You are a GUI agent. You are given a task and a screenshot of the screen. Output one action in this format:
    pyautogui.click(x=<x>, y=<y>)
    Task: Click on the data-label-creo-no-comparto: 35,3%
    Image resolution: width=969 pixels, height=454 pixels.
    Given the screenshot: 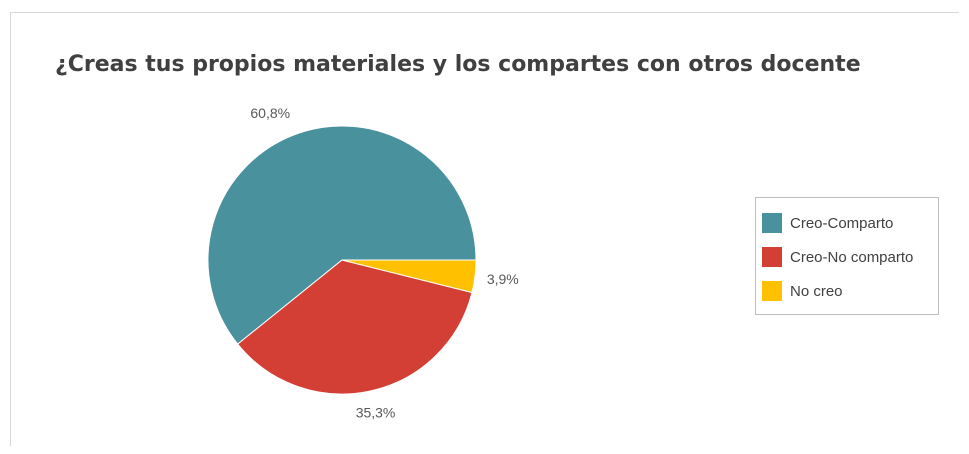 What is the action you would take?
    pyautogui.click(x=376, y=412)
    